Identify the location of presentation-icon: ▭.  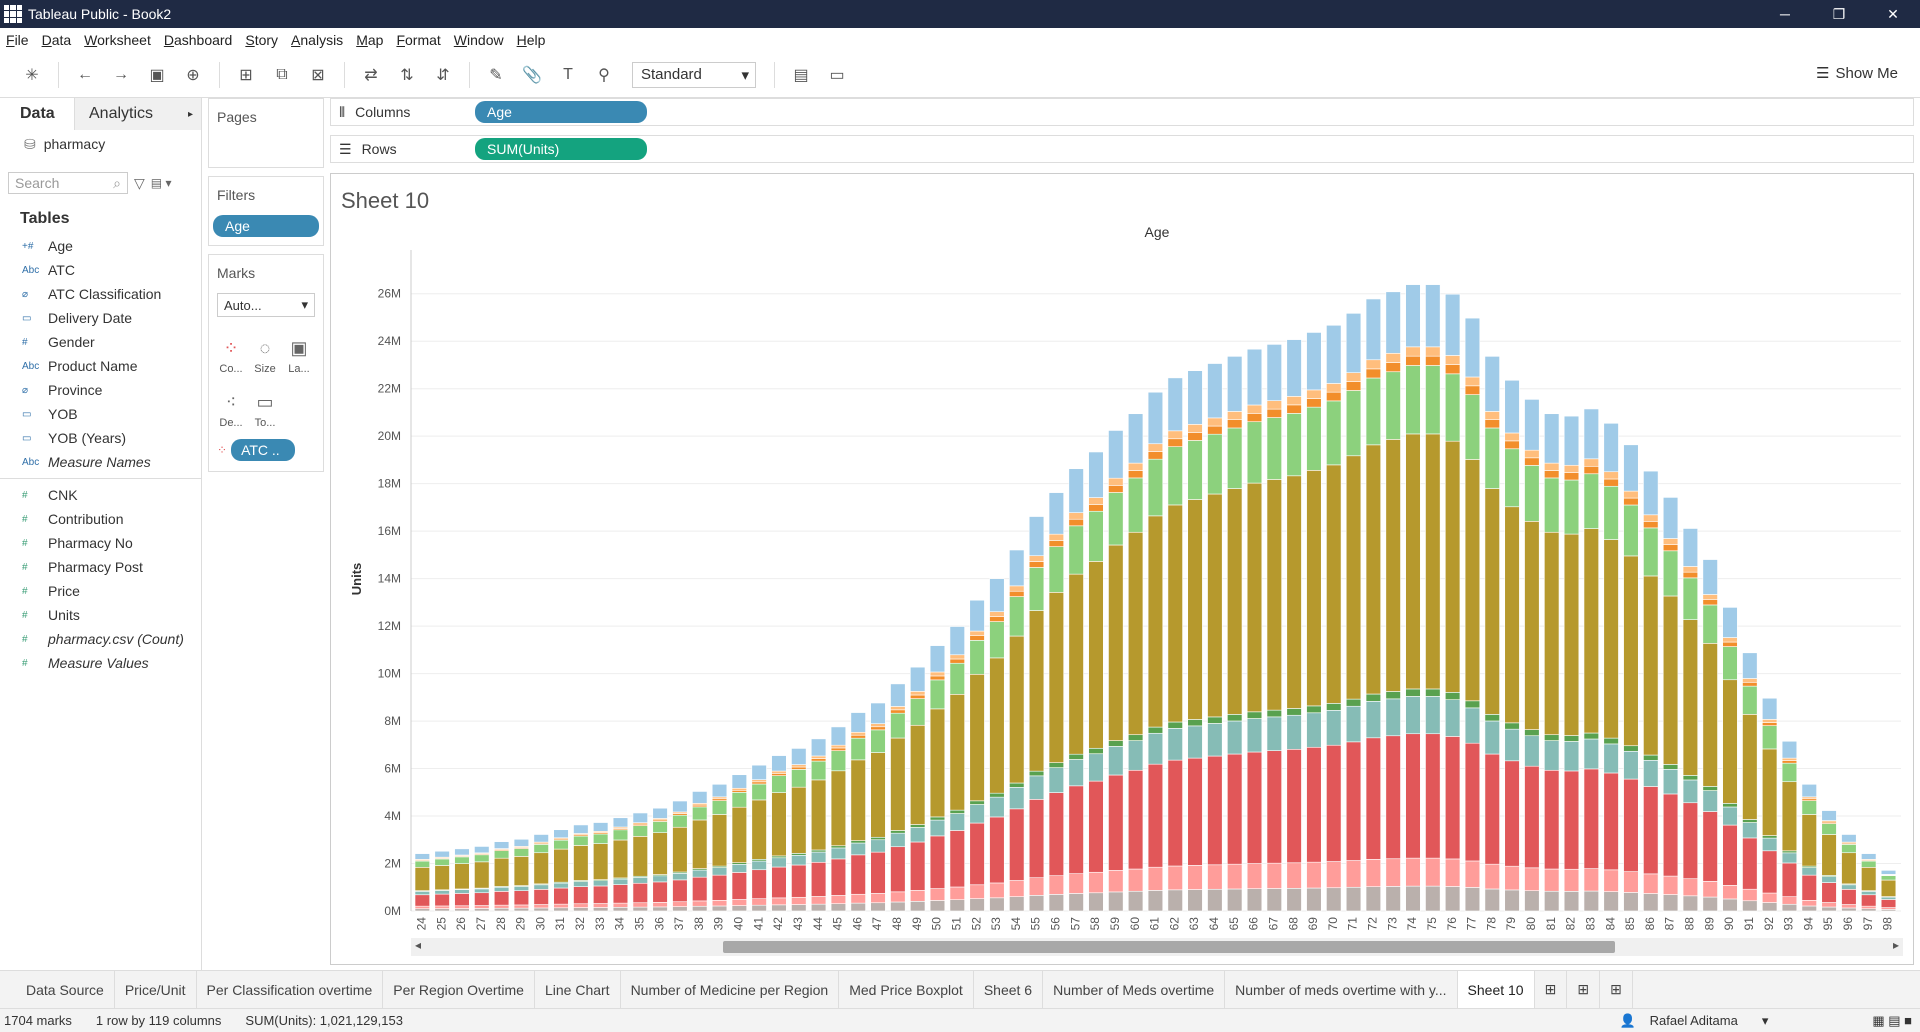
(837, 75).